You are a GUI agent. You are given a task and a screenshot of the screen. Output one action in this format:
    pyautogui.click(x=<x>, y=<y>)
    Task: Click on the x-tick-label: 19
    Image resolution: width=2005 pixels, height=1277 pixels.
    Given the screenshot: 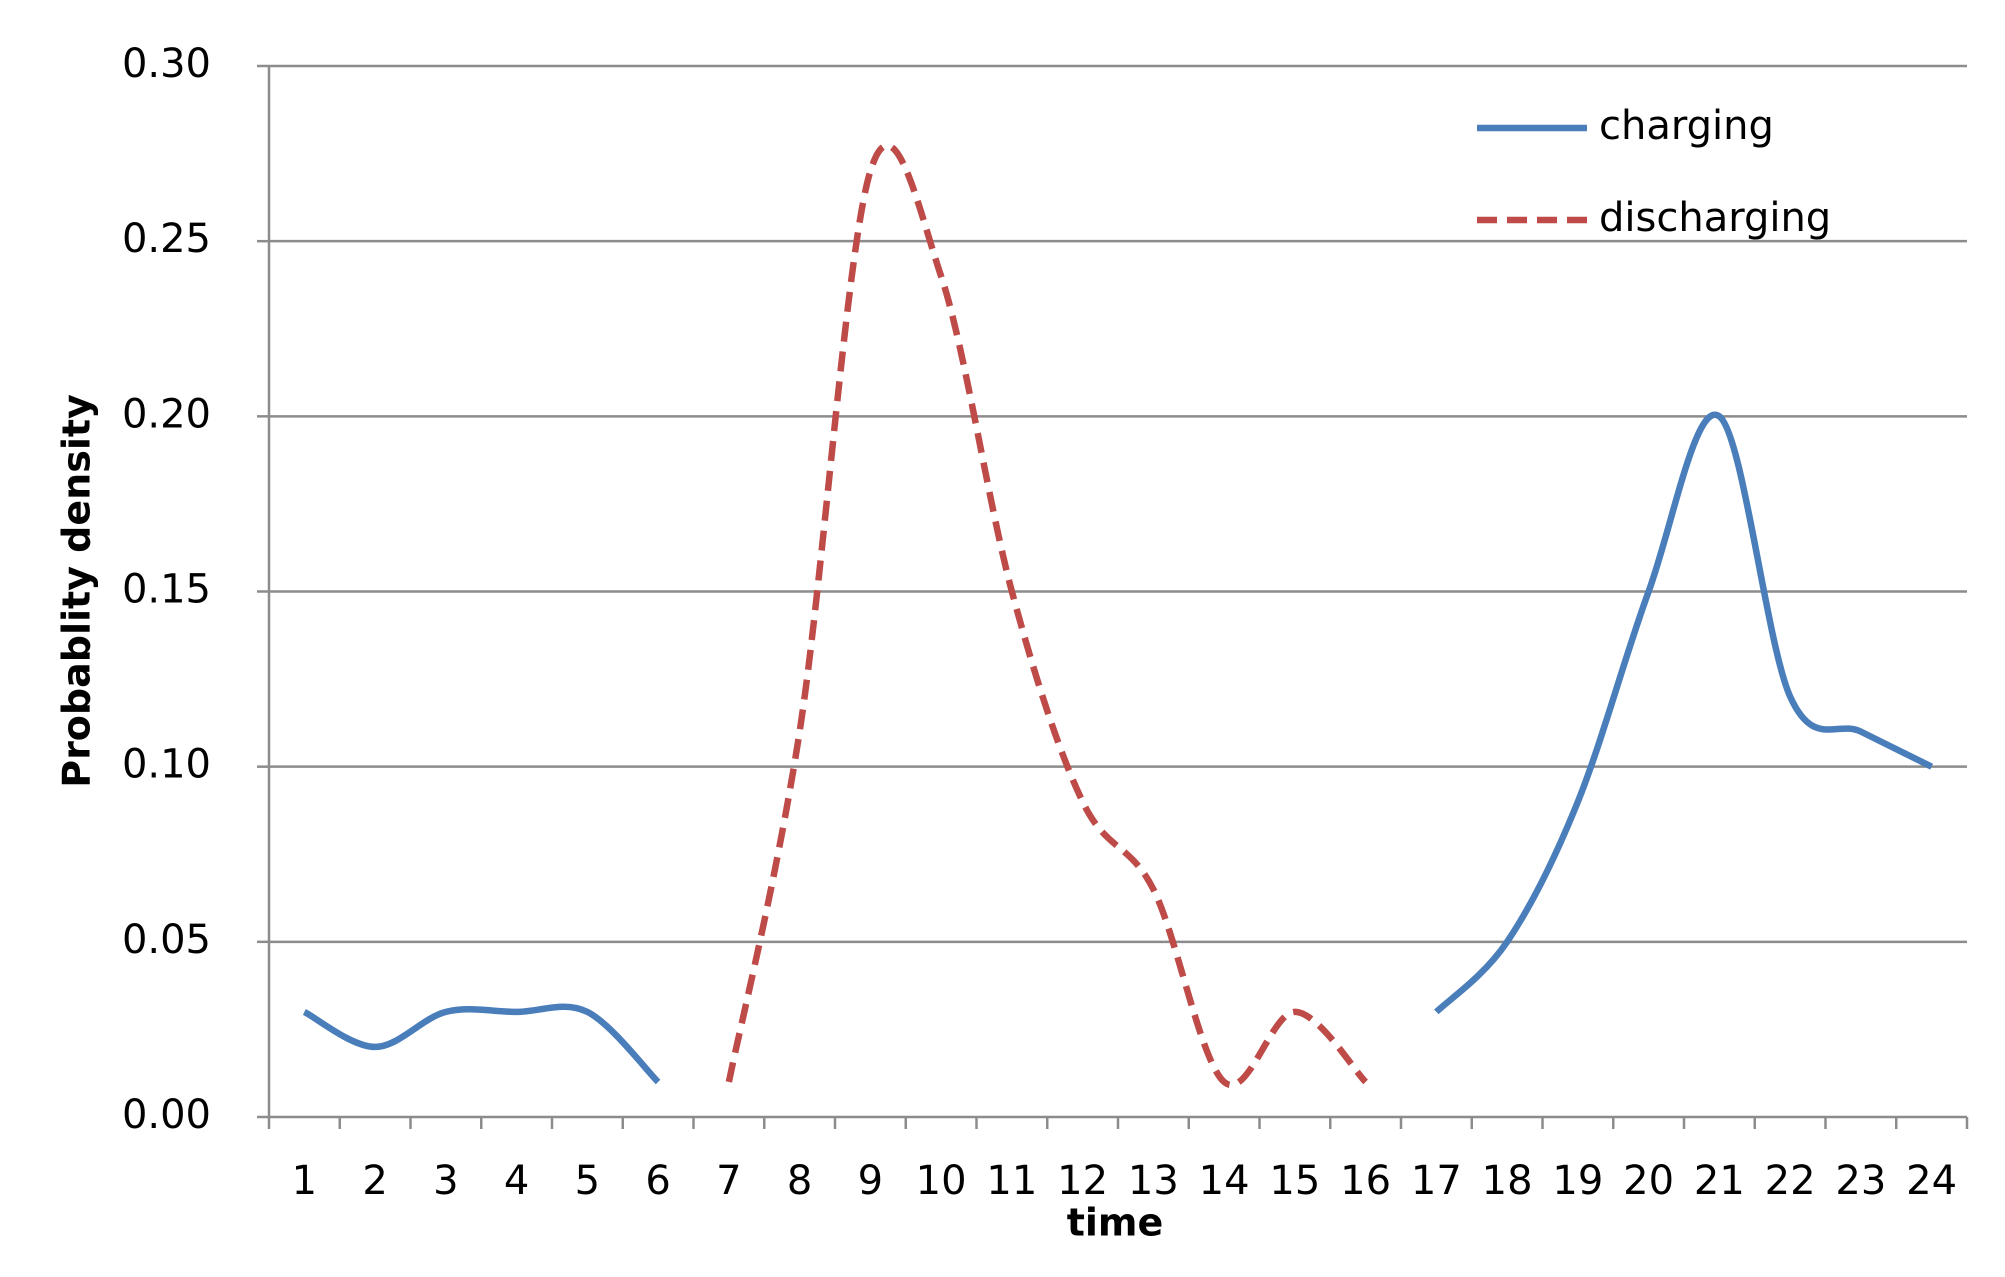 What is the action you would take?
    pyautogui.click(x=1577, y=1181)
    